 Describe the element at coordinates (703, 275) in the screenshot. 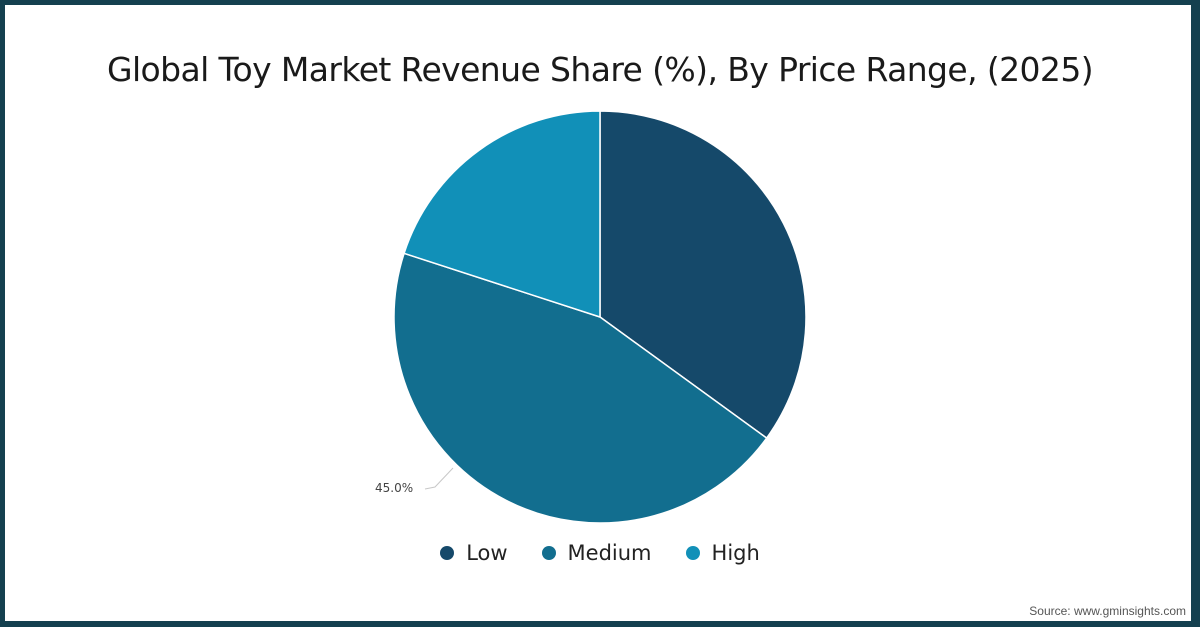

I see `pie-slice-low` at that location.